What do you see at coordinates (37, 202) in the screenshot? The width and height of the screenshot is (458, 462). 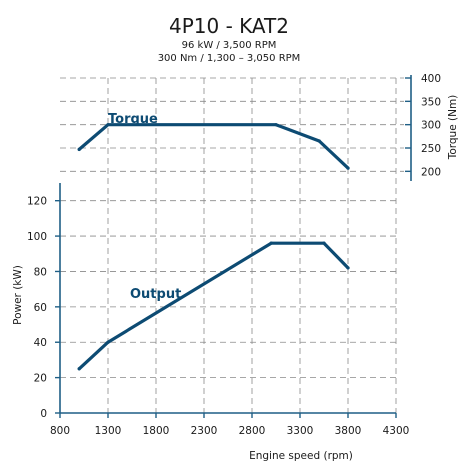 I see `power-tick-label: 120` at bounding box center [37, 202].